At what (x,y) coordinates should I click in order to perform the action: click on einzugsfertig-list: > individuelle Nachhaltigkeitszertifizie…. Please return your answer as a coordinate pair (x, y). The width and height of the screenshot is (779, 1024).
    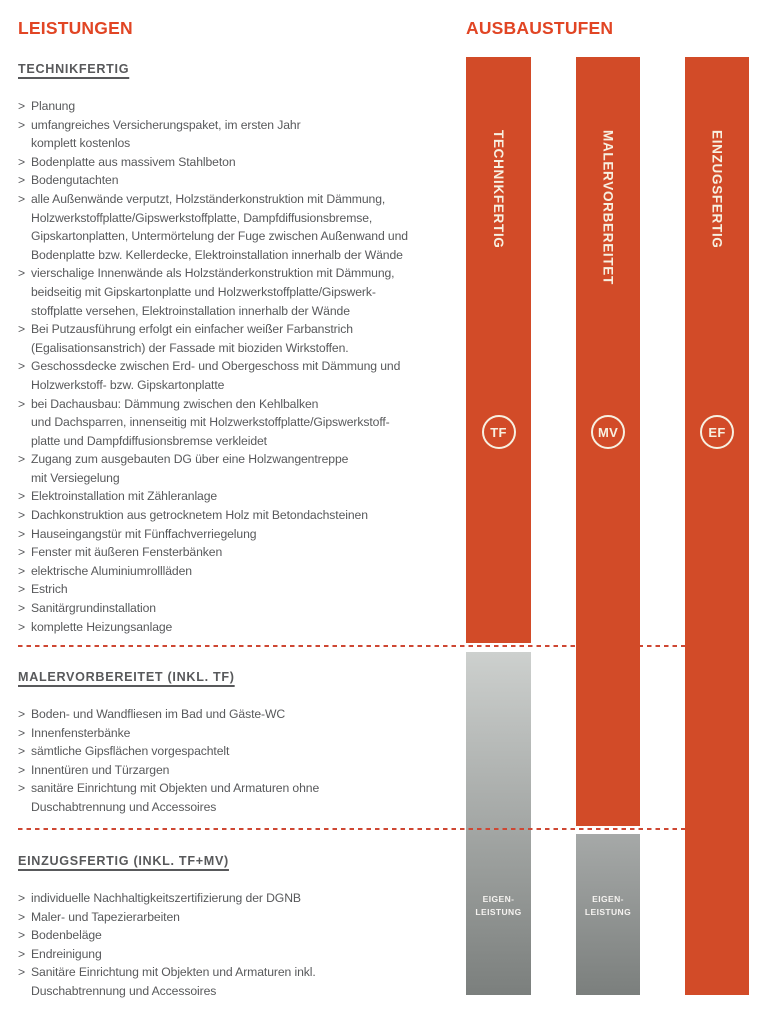
    Looking at the image, I should click on (240, 945).